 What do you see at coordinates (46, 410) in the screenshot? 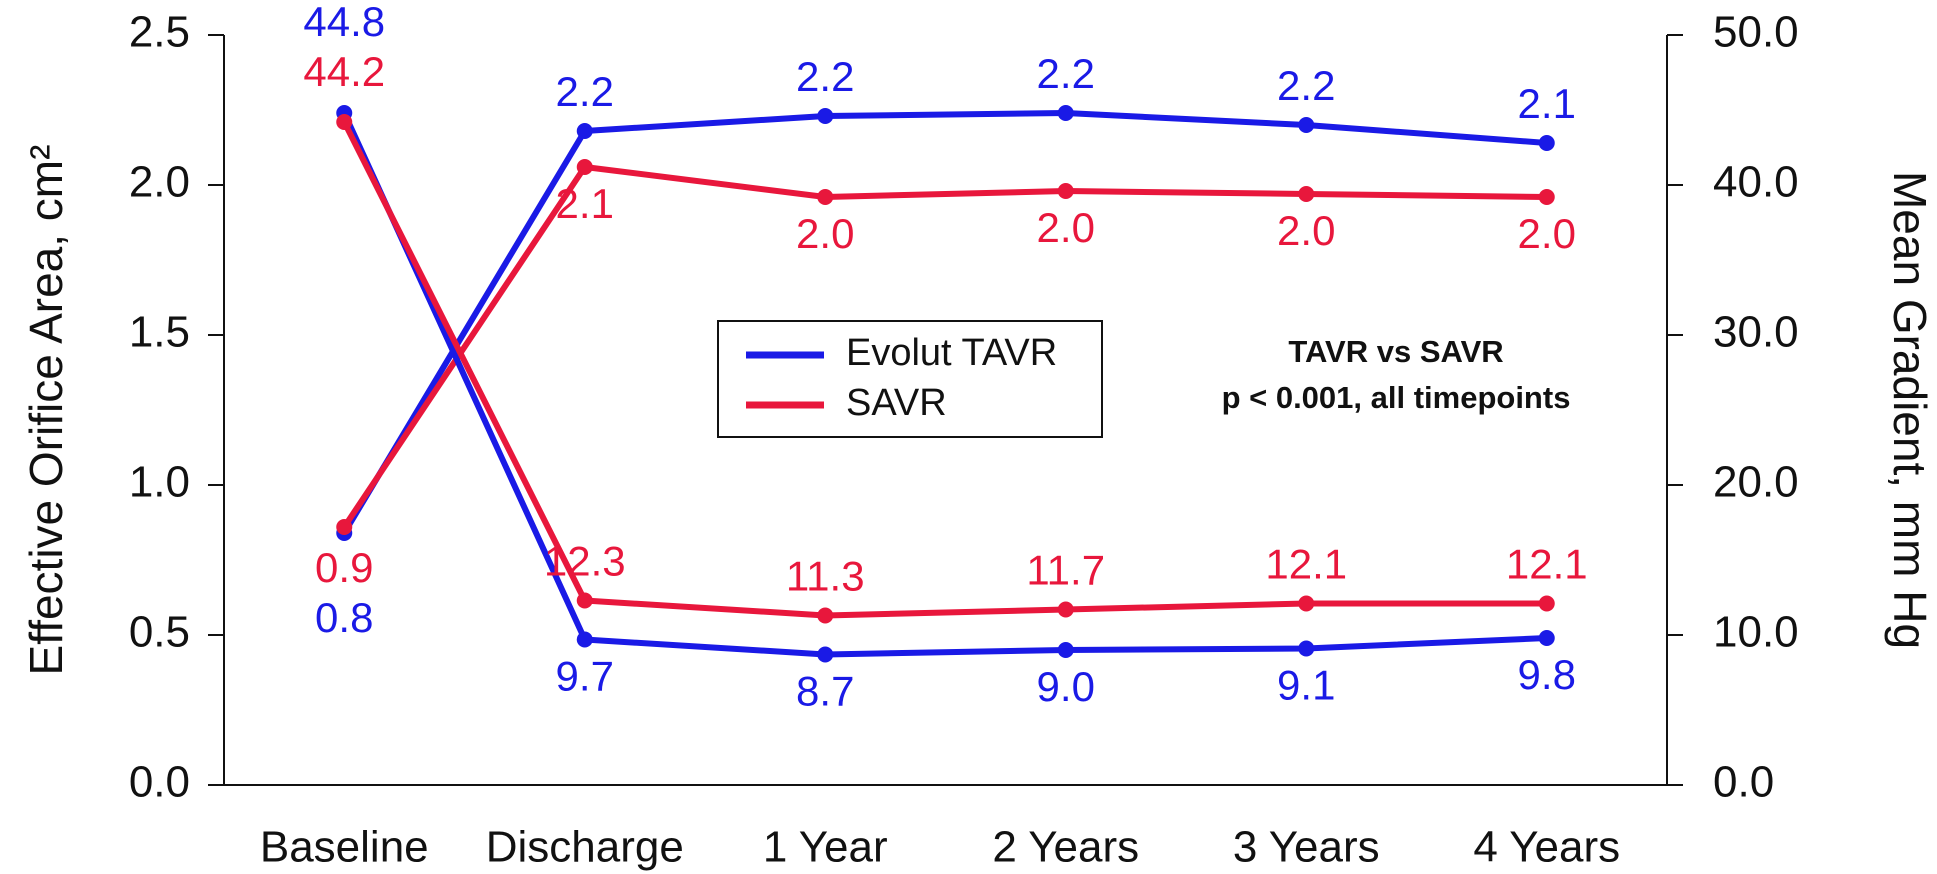
I see `y-axis-title: Effective Orifice Area, cm²` at bounding box center [46, 410].